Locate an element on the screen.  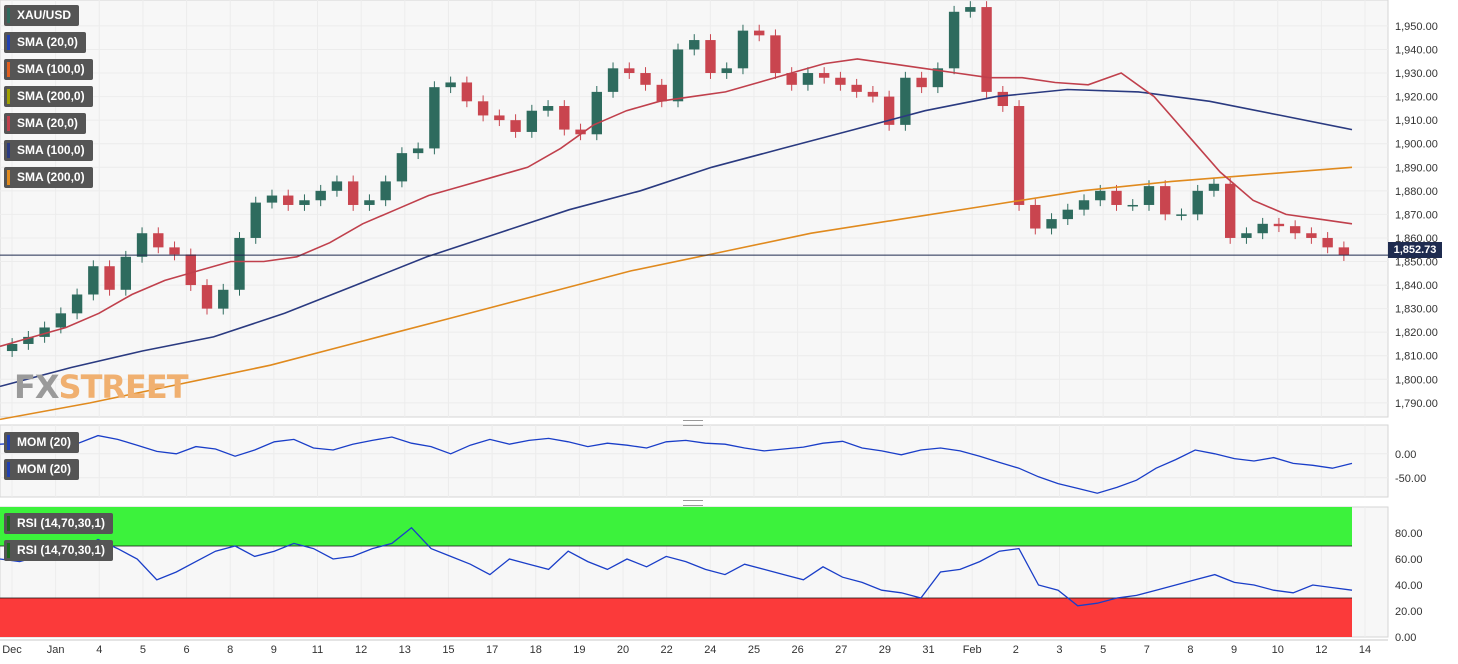
price-y-tick-3: 1,920.00 is located at coordinates (1416, 98).